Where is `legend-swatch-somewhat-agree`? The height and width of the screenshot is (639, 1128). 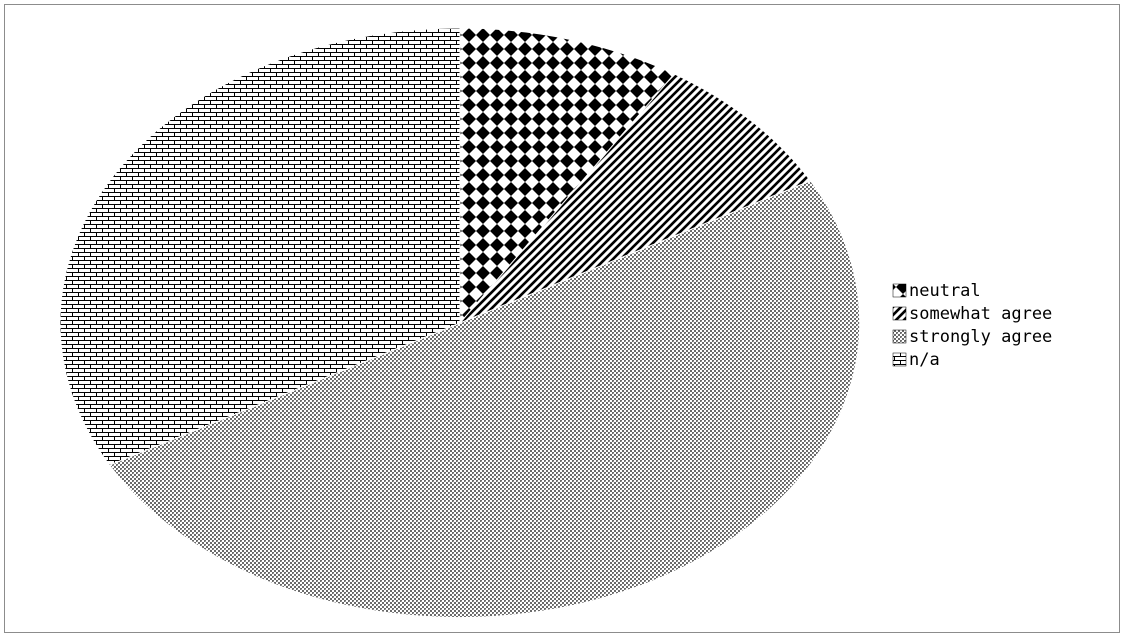
legend-swatch-somewhat-agree is located at coordinates (899, 313).